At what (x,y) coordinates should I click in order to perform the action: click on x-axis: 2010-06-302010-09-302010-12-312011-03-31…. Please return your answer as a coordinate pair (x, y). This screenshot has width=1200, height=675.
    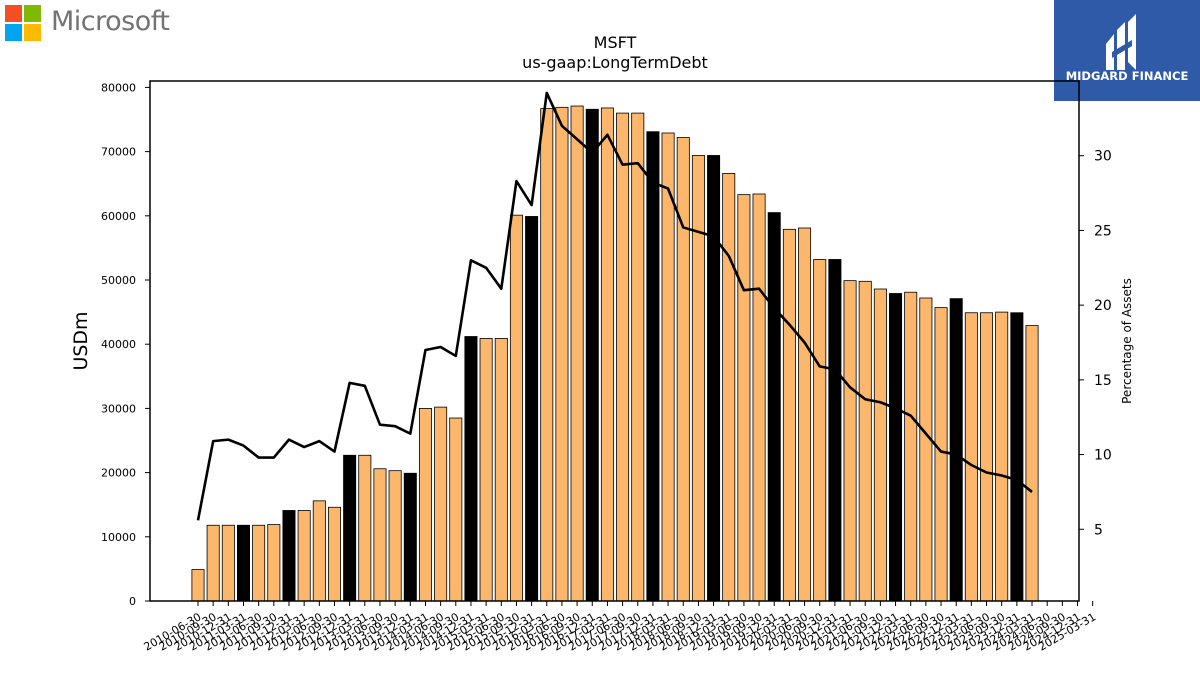
    Looking at the image, I should click on (620, 627).